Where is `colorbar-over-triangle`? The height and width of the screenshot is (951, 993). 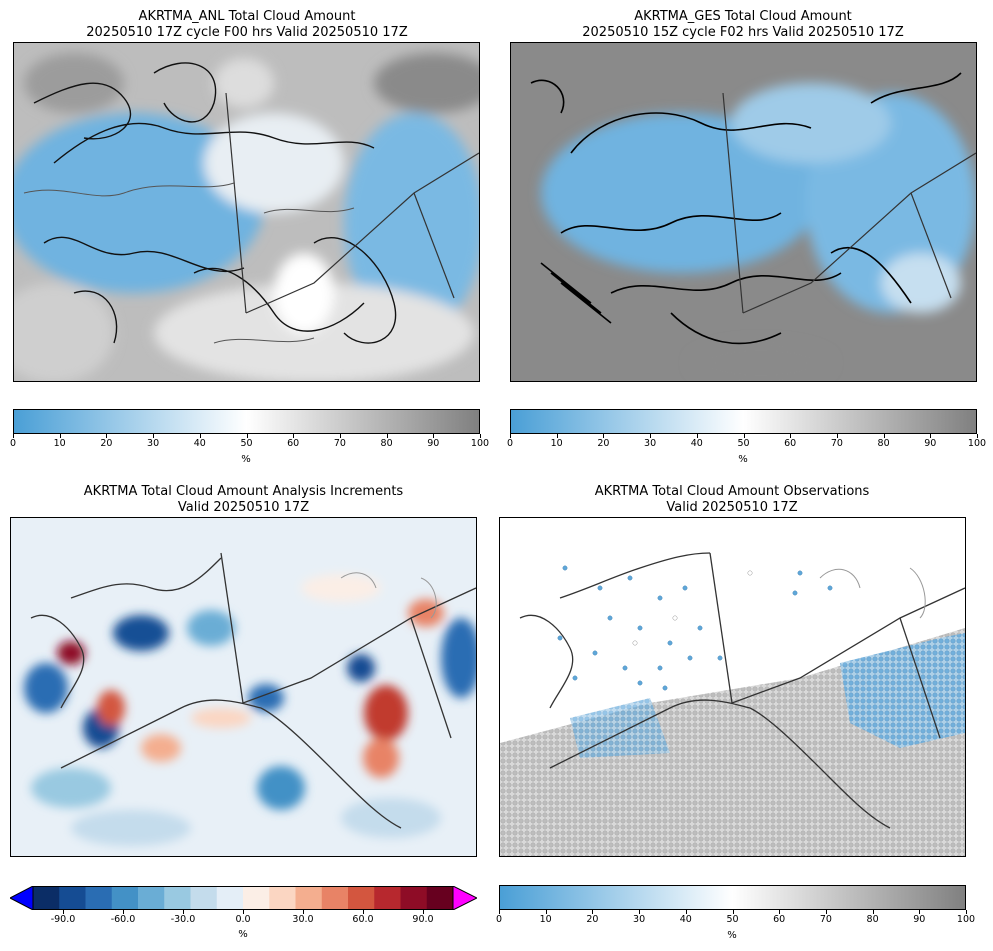
colorbar-over-triangle is located at coordinates (465, 898).